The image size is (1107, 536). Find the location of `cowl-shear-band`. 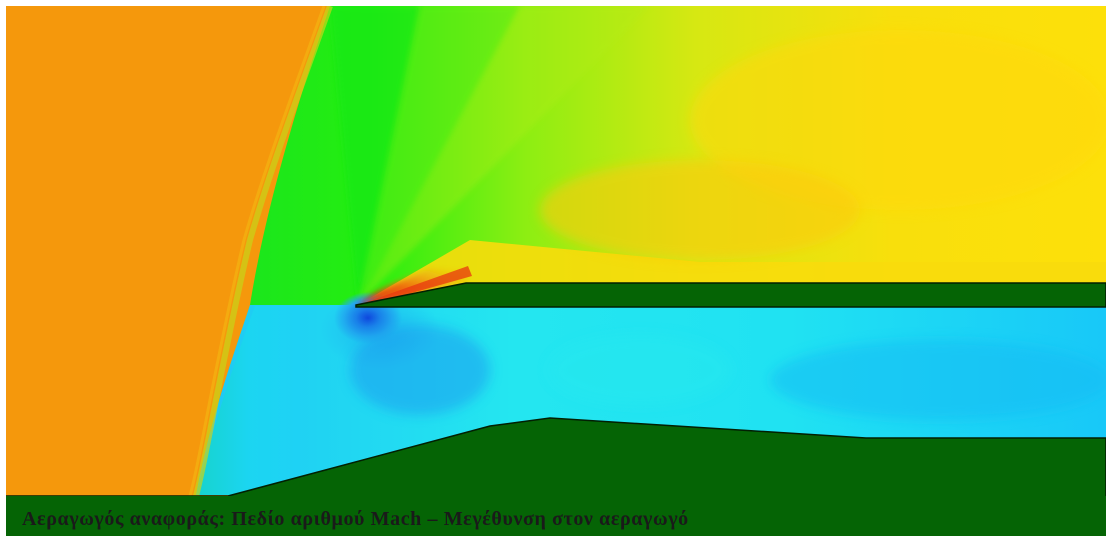

cowl-shear-band is located at coordinates (732, 272).